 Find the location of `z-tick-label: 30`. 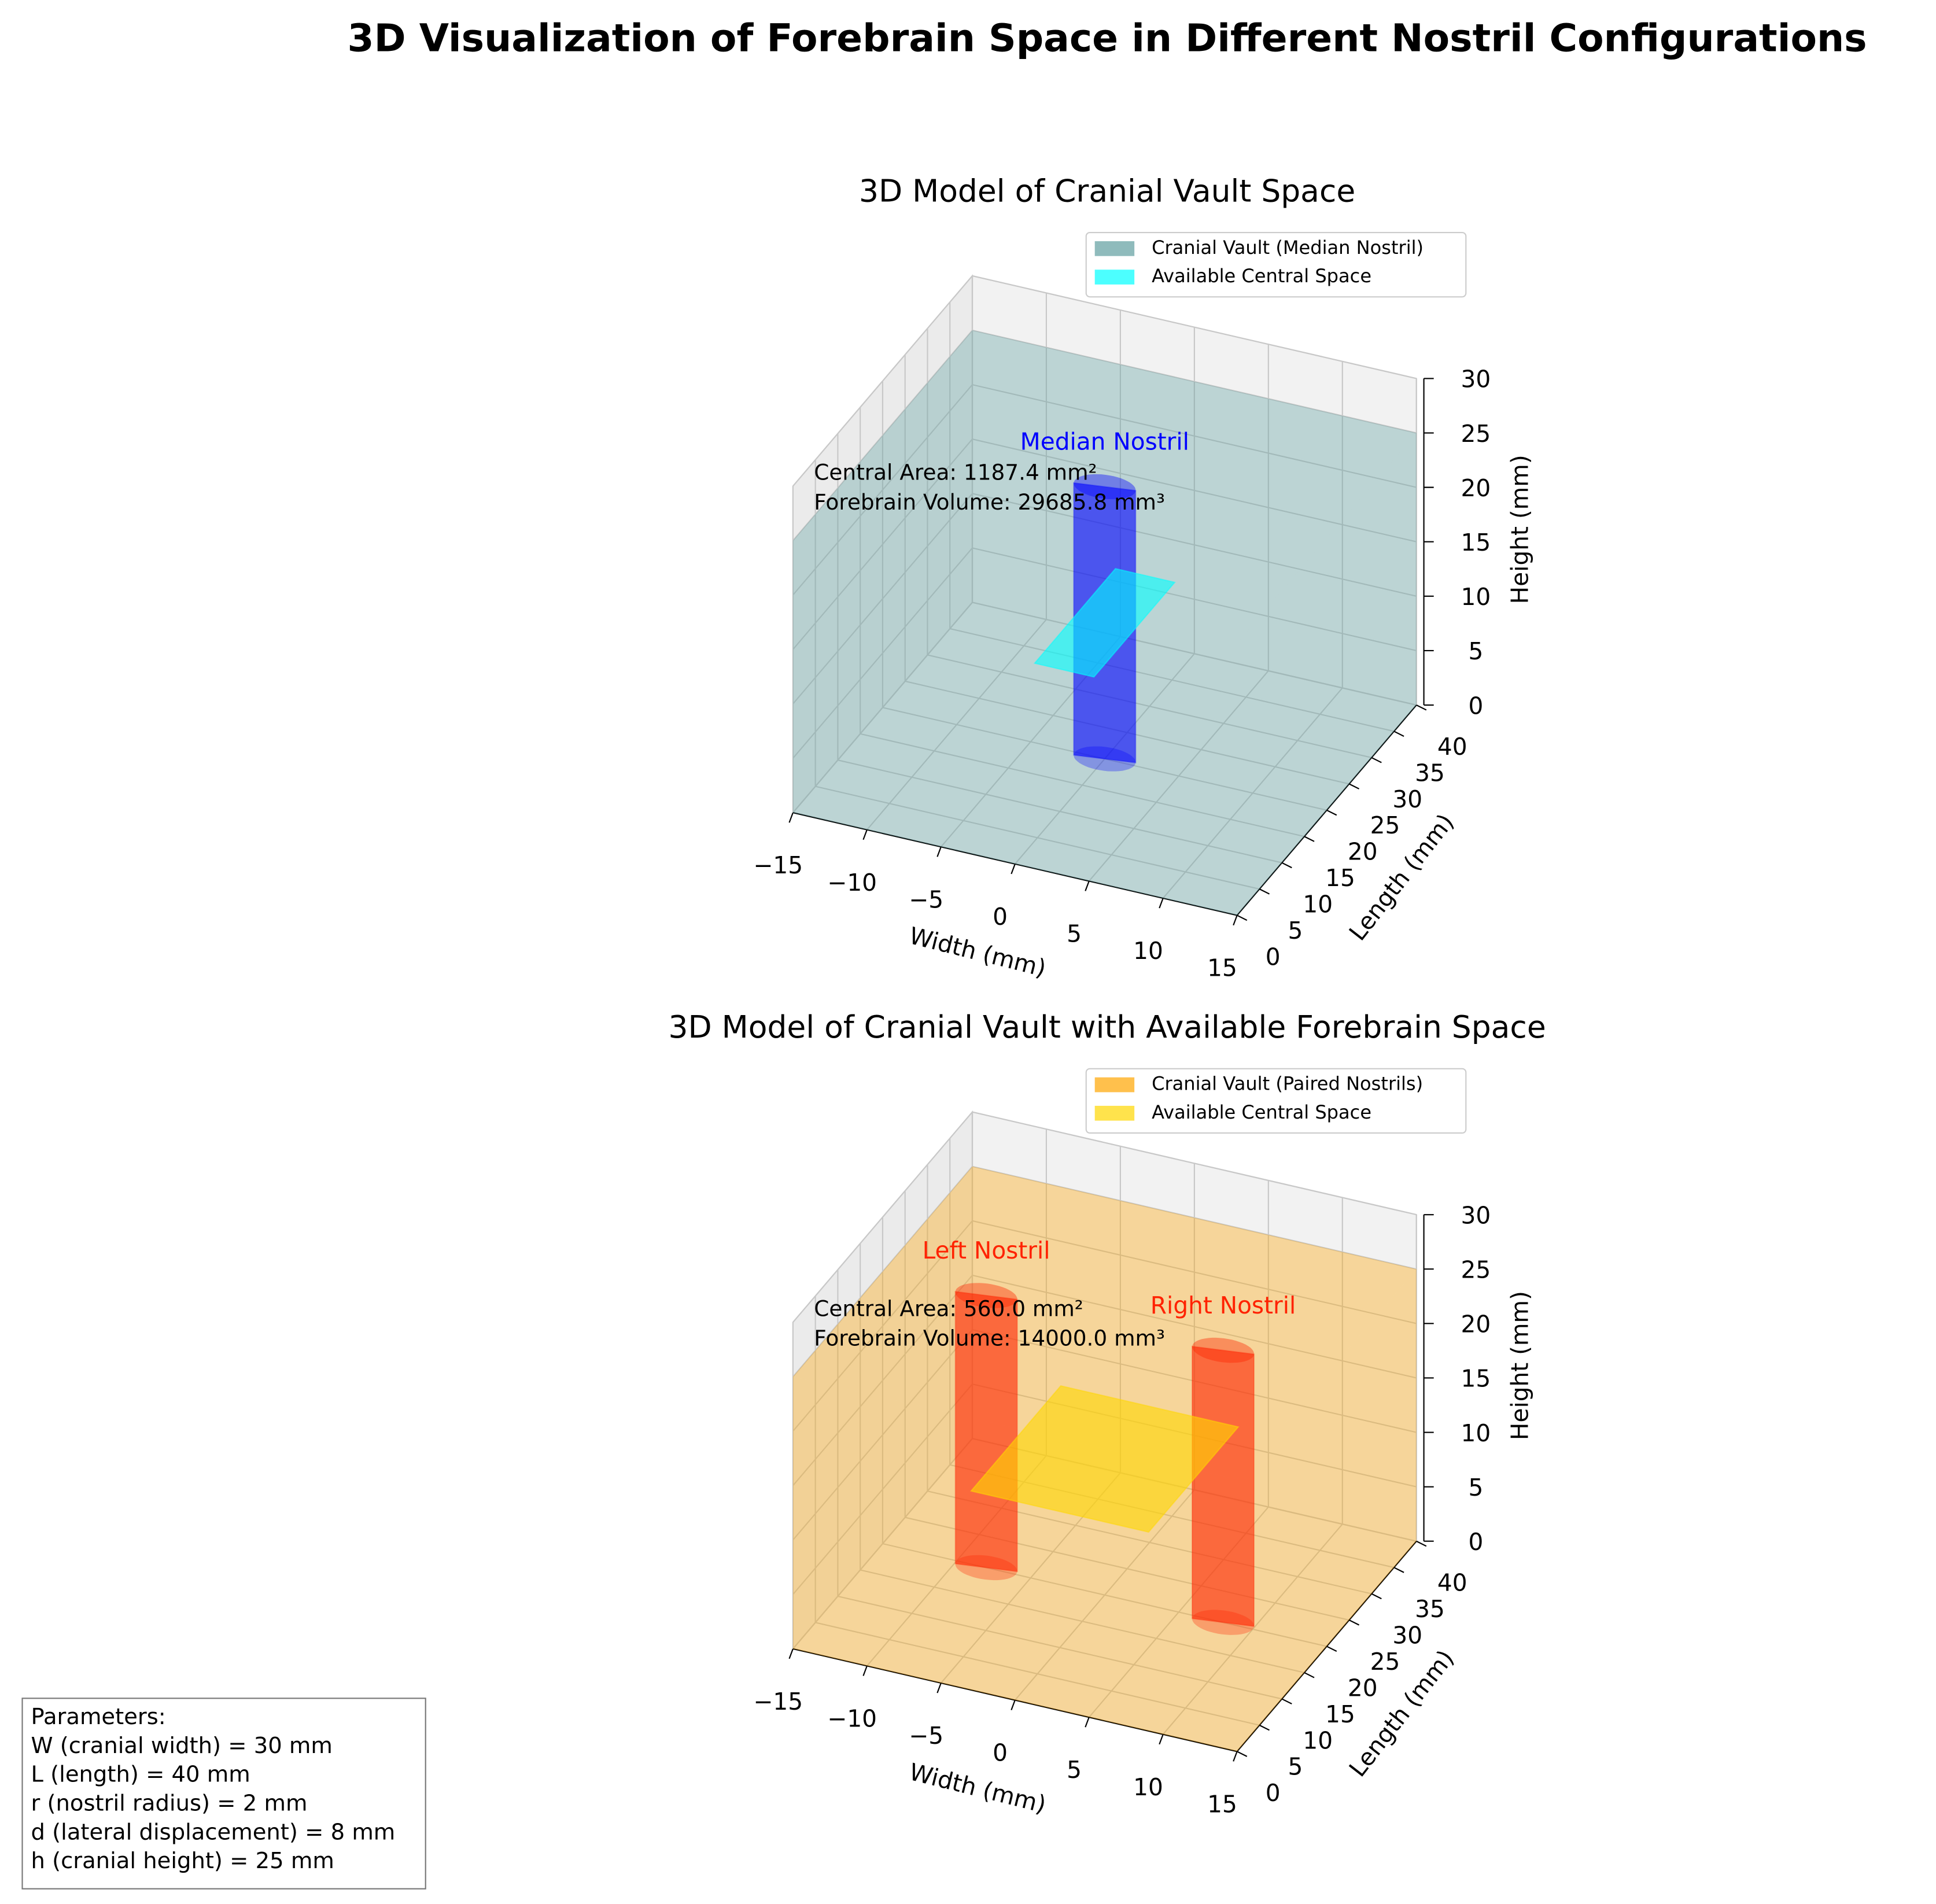

z-tick-label: 30 is located at coordinates (1476, 380).